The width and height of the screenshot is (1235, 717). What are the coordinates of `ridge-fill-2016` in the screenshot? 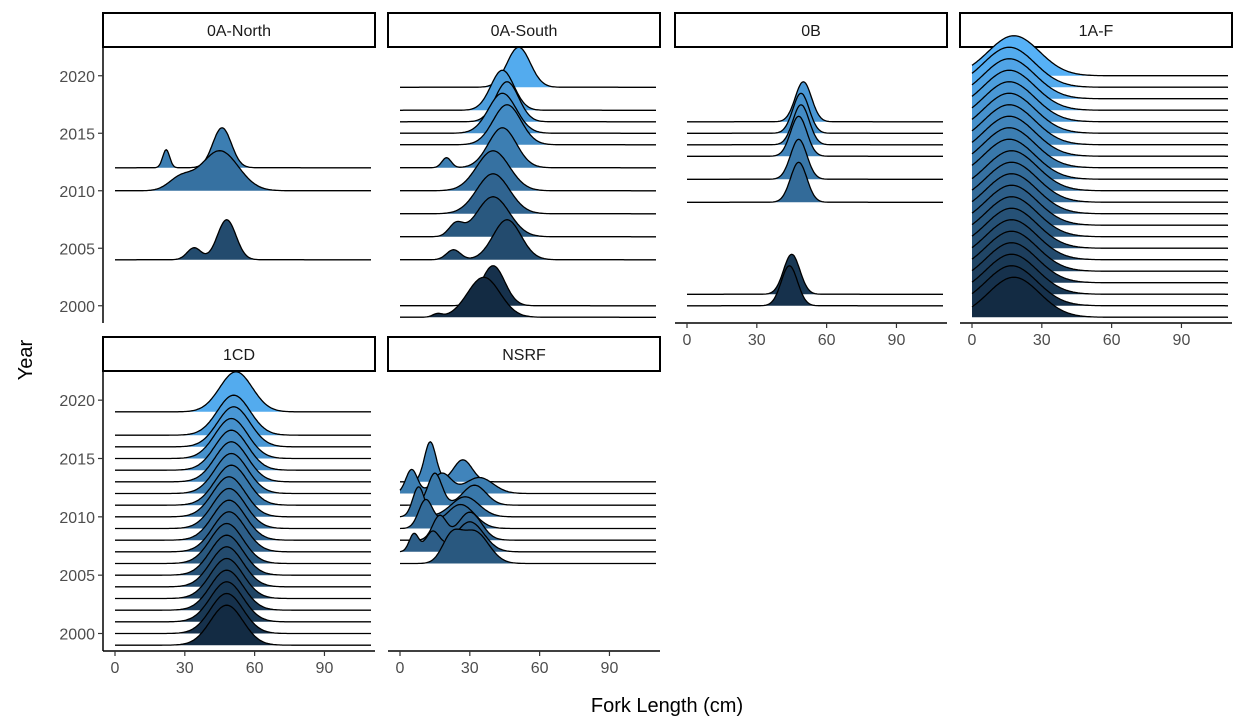 It's located at (815, 101).